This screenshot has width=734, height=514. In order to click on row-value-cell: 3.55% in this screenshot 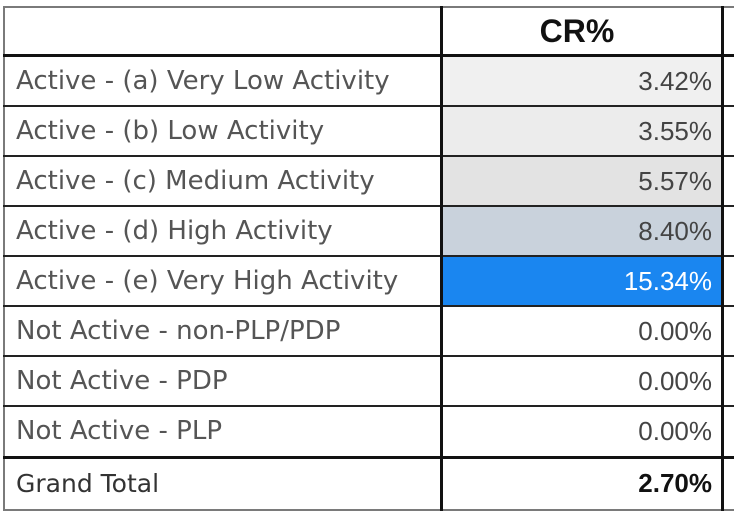, I will do `click(582, 131)`.